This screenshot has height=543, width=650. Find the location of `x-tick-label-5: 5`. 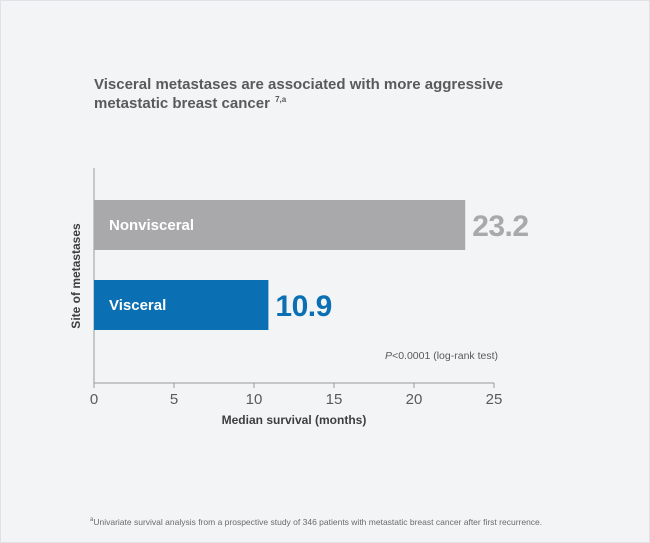

x-tick-label-5: 5 is located at coordinates (174, 399).